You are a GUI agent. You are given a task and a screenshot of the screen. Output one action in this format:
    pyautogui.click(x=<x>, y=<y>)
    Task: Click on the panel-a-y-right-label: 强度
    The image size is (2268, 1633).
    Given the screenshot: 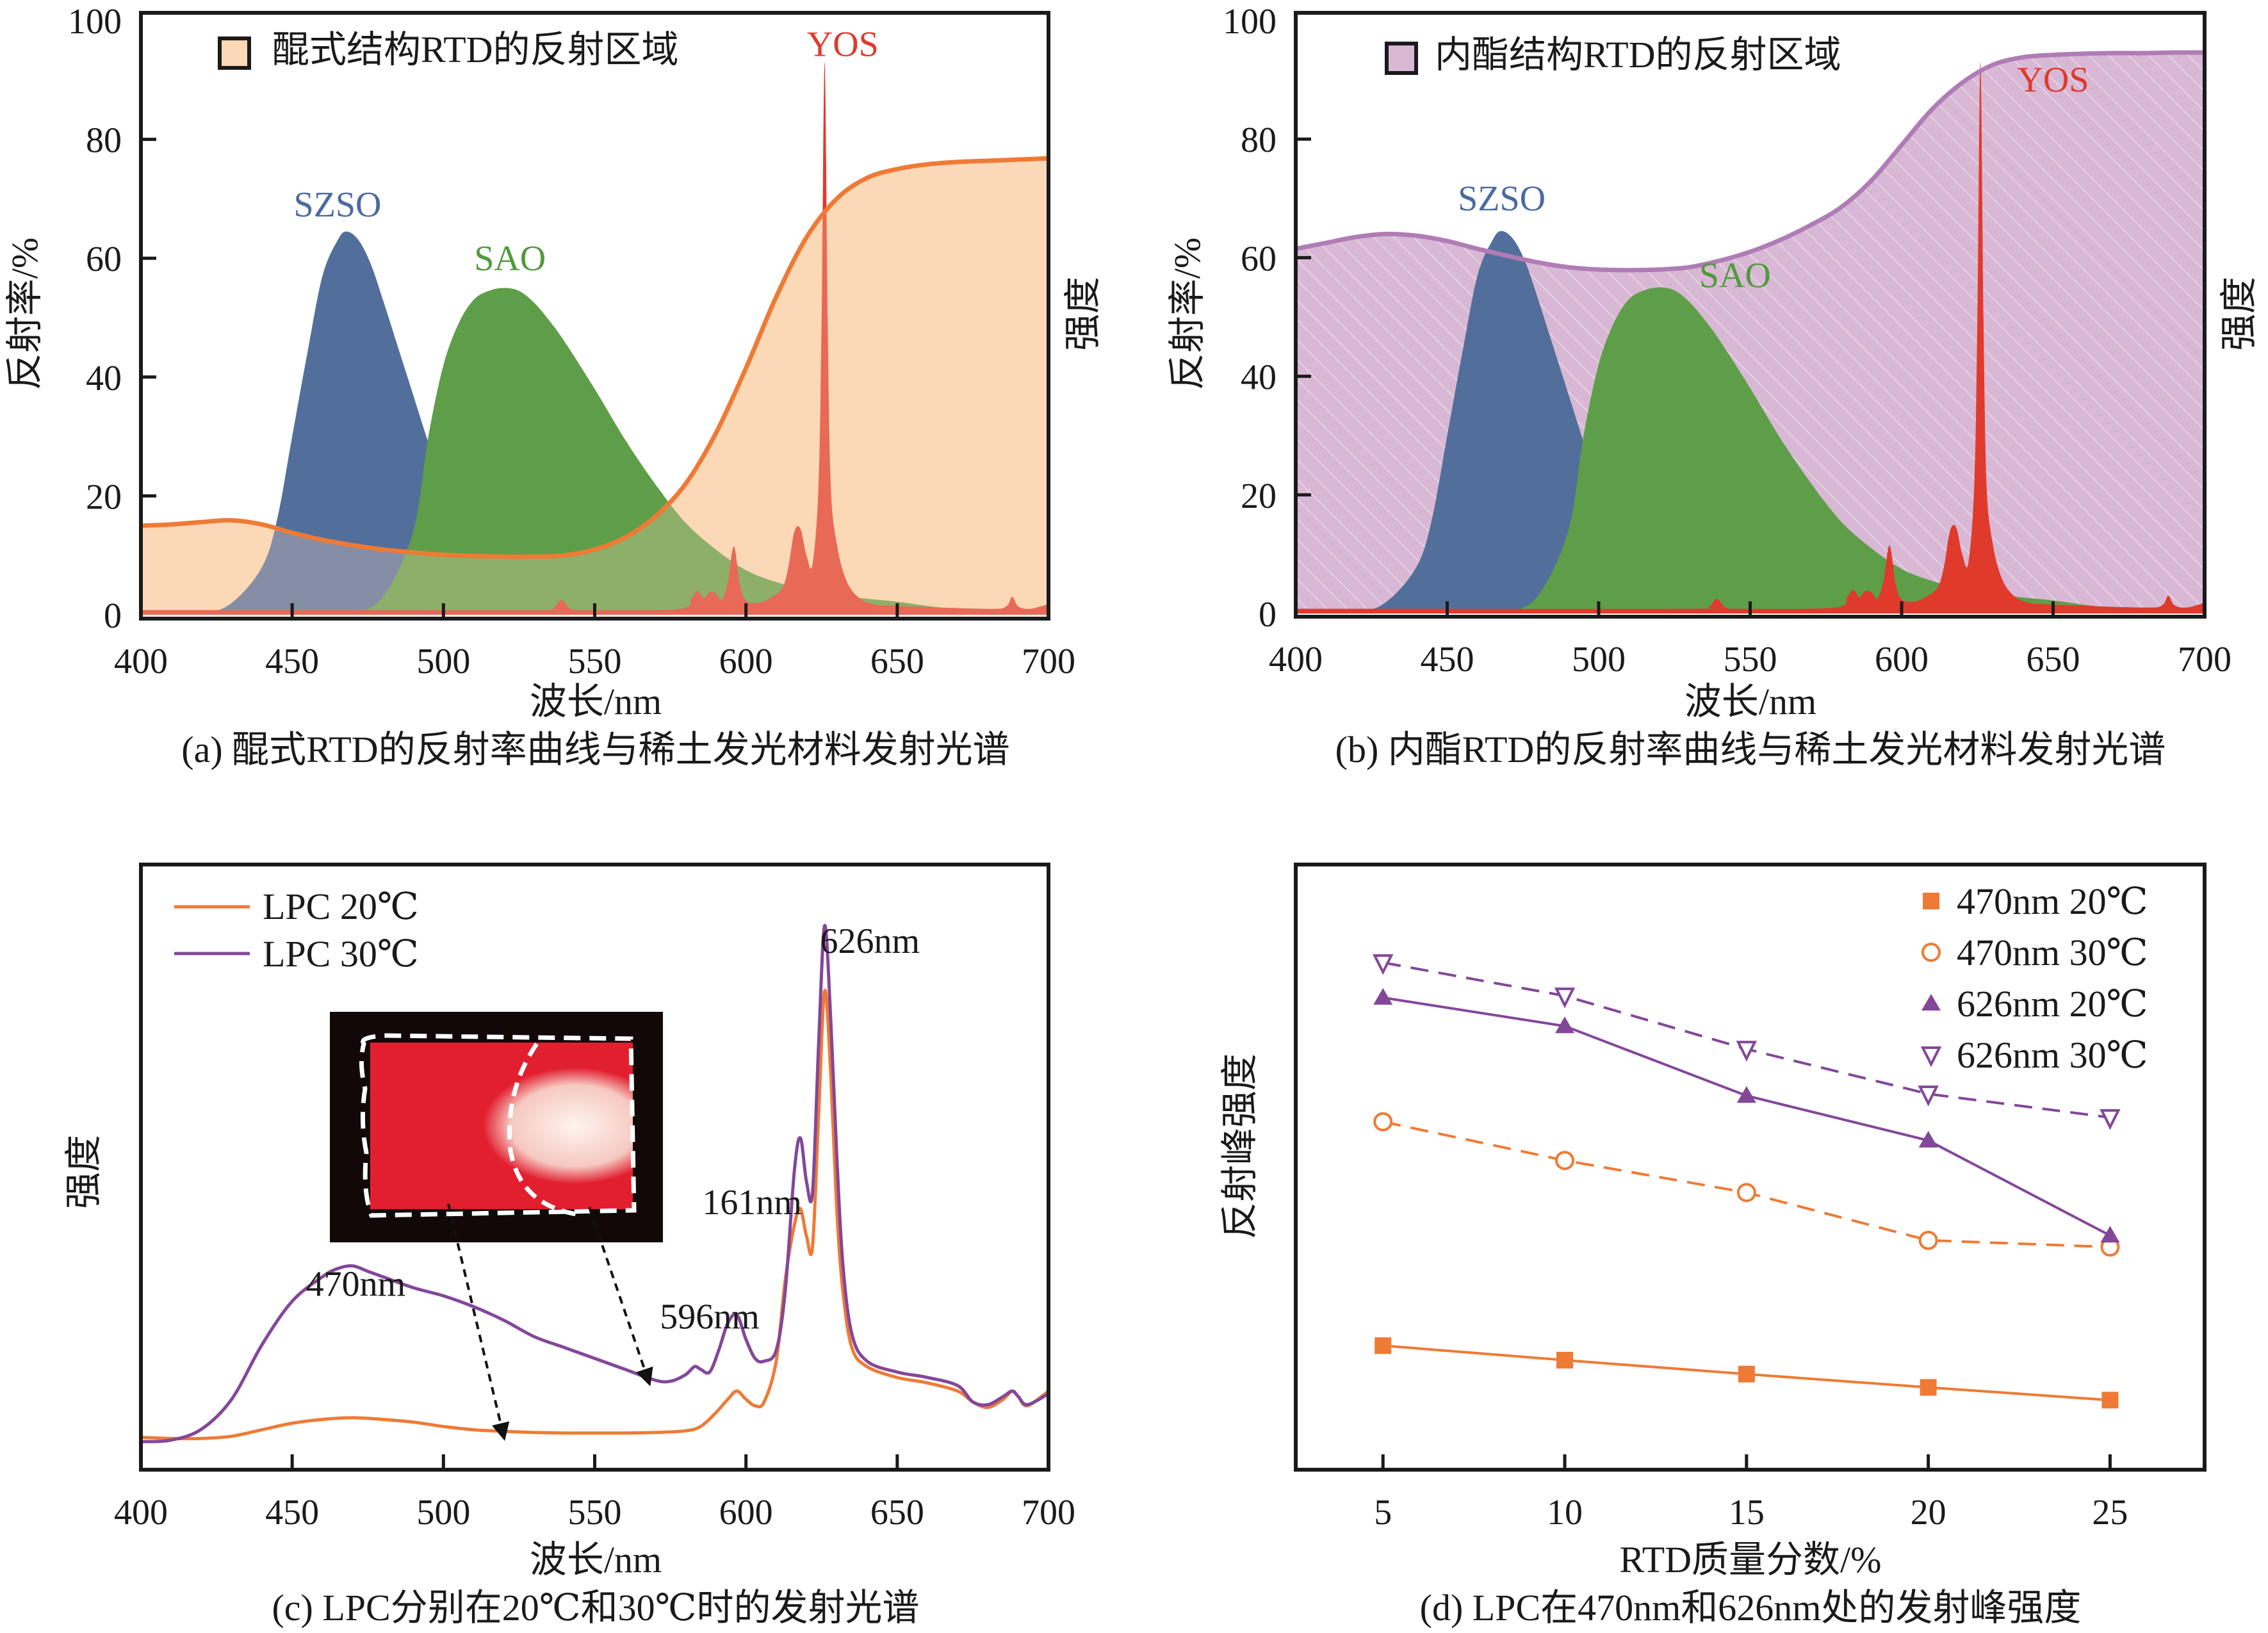 What is the action you would take?
    pyautogui.click(x=1083, y=314)
    